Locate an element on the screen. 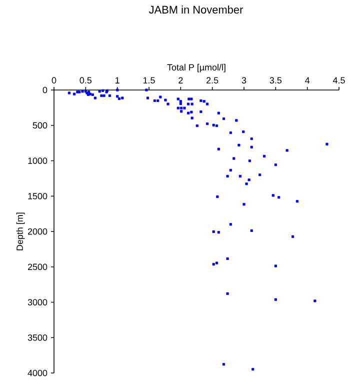  x-tick-label: 3 is located at coordinates (244, 80).